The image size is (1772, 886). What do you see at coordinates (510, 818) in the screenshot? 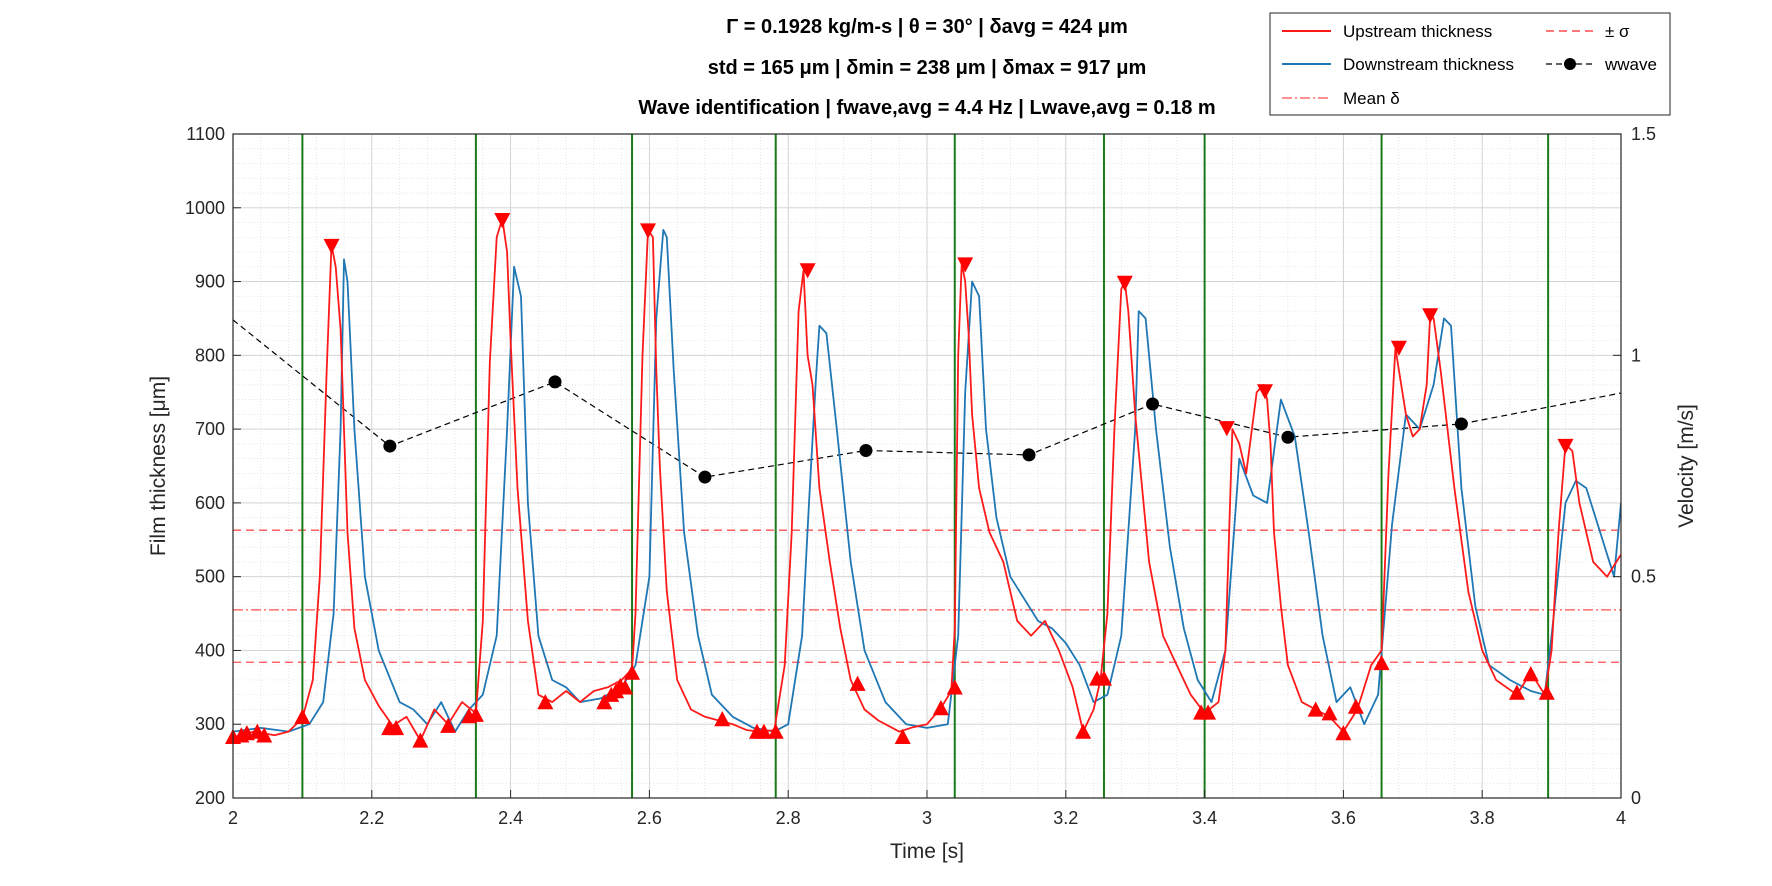
I see `x-tick-label: 2.4` at bounding box center [510, 818].